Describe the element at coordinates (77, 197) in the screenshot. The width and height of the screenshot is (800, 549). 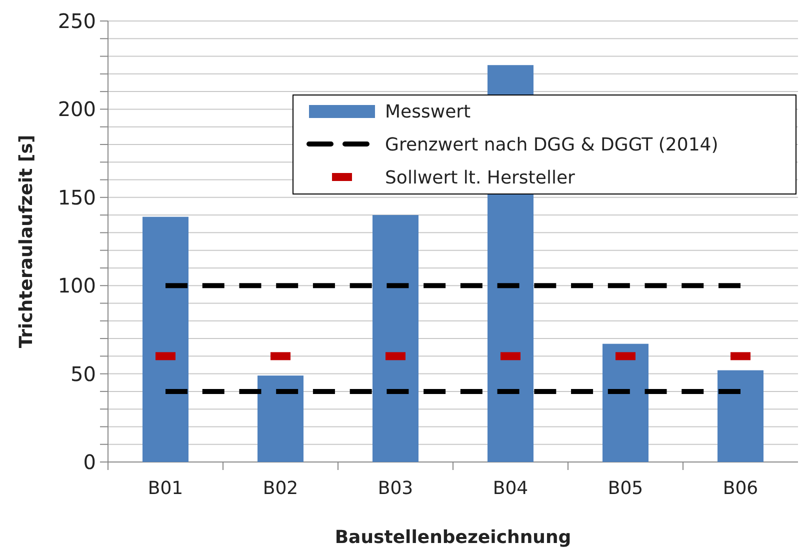
I see `y-tick-label: 150` at that location.